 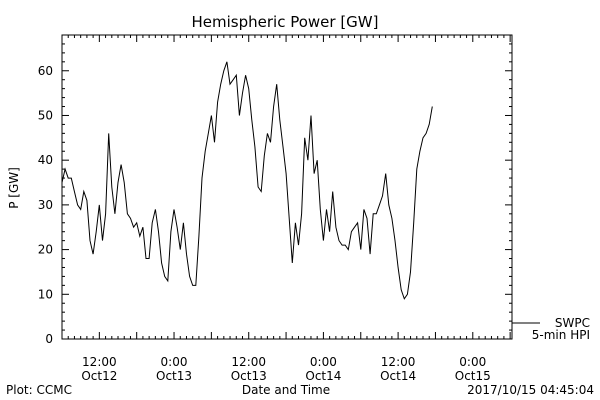 What do you see at coordinates (99, 376) in the screenshot?
I see `x-tick-label-date: Oct12` at bounding box center [99, 376].